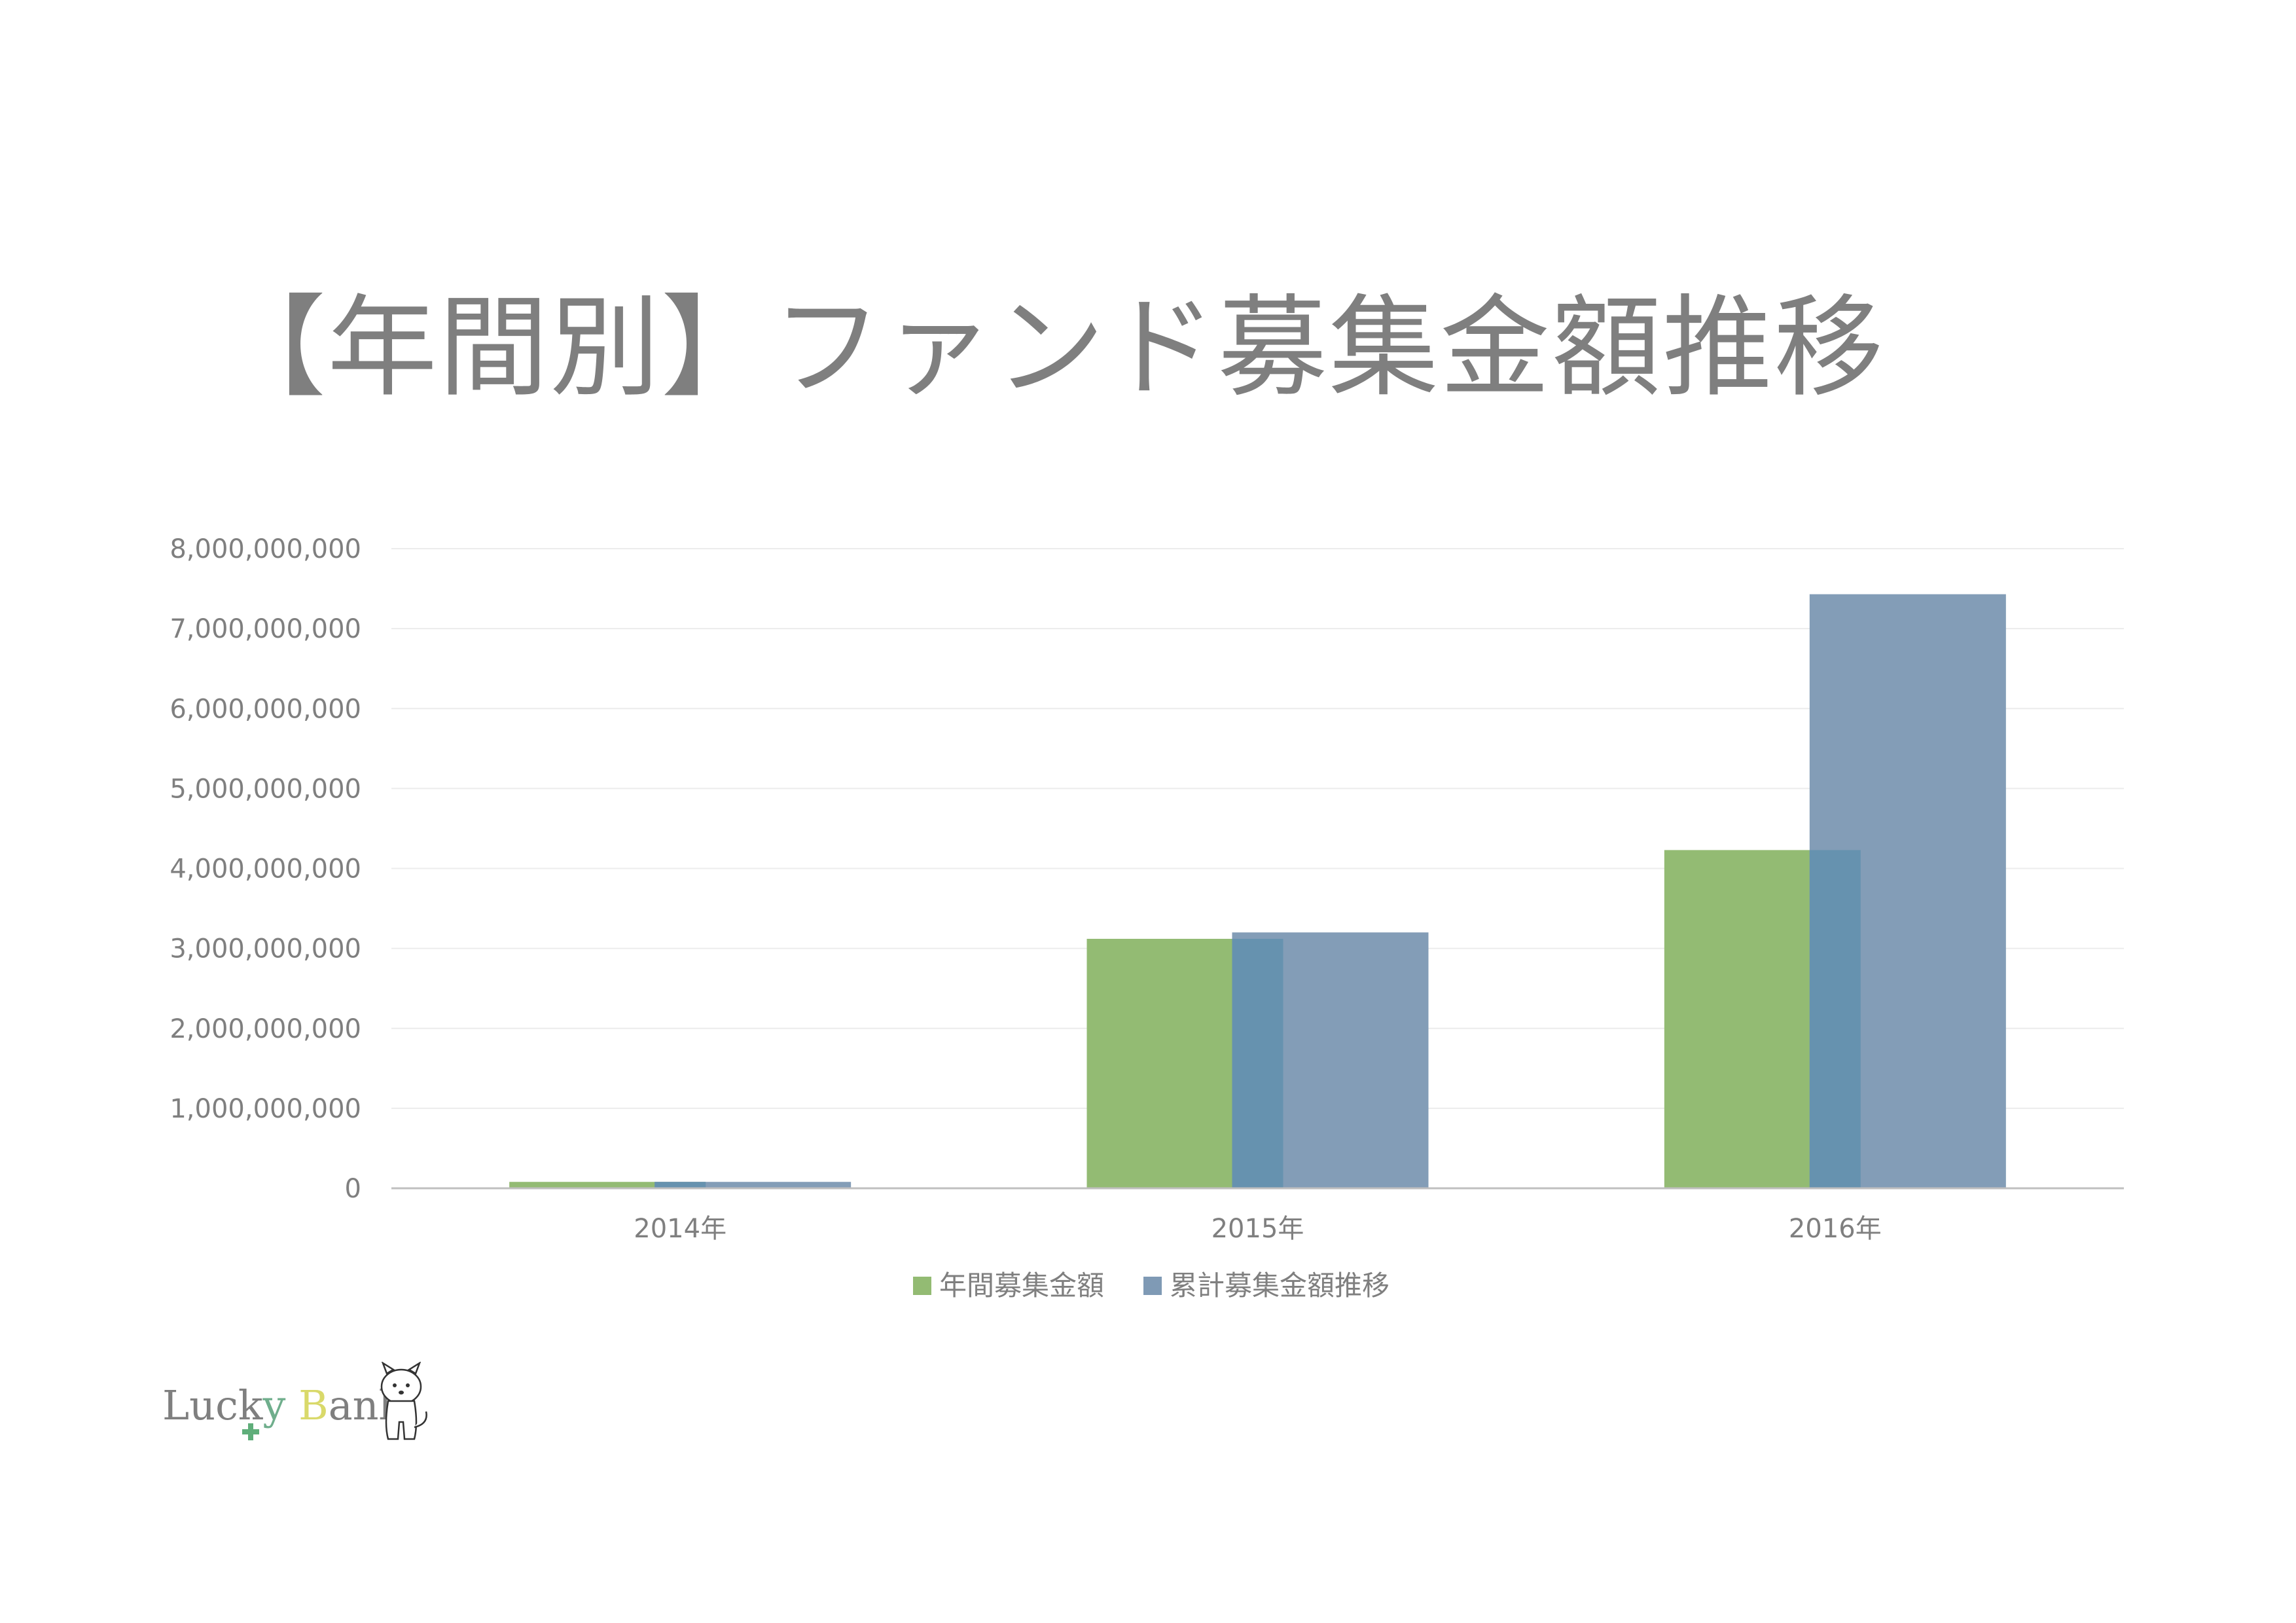 The width and height of the screenshot is (2296, 1623). Describe the element at coordinates (250, 1431) in the screenshot. I see `cross-icon` at that location.